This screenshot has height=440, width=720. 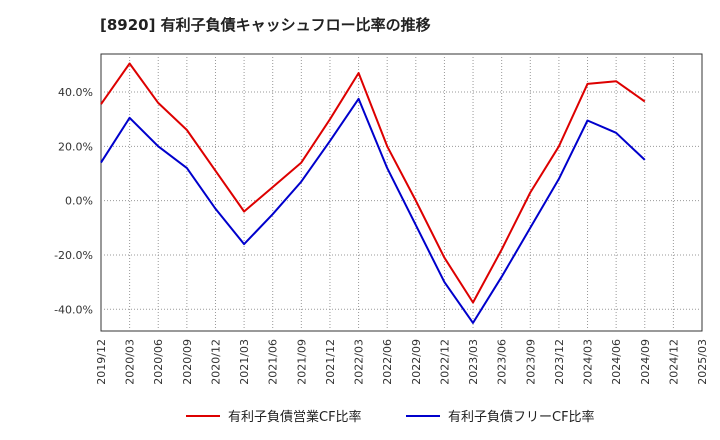 What do you see at coordinates (673, 362) in the screenshot?
I see `x-tick-label: 2024/12` at bounding box center [673, 362].